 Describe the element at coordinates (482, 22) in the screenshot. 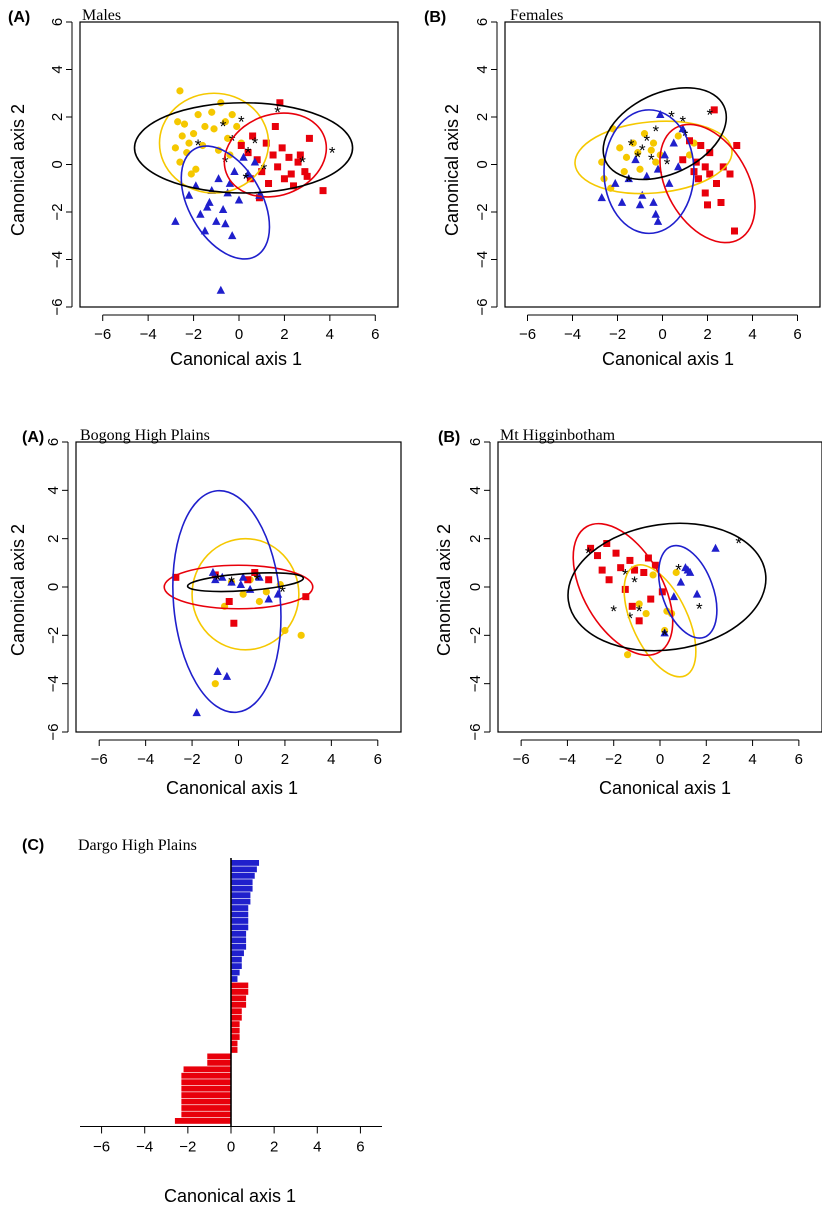

I see `y-tick-label: 6` at that location.